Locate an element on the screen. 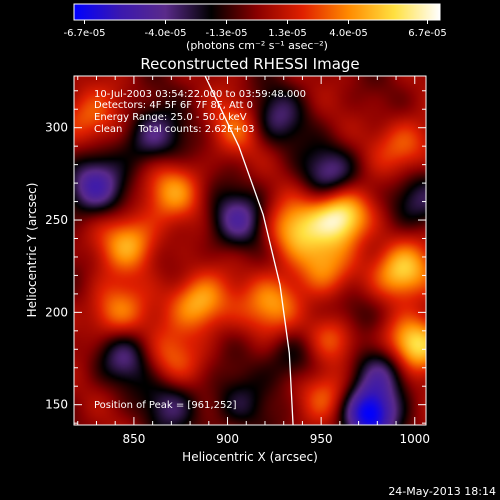  x-tick-labels: 850 900 950 1000 is located at coordinates (276, 439).